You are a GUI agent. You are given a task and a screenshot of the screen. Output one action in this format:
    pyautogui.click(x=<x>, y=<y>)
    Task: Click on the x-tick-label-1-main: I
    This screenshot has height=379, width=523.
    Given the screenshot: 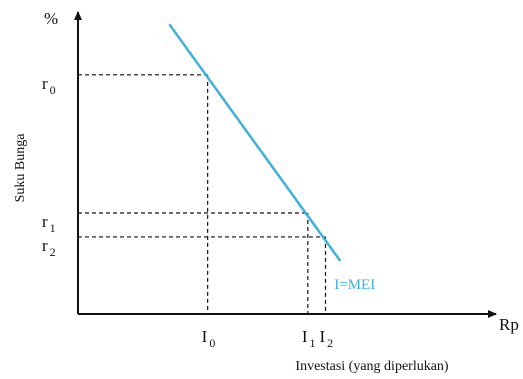 What is the action you would take?
    pyautogui.click(x=305, y=336)
    